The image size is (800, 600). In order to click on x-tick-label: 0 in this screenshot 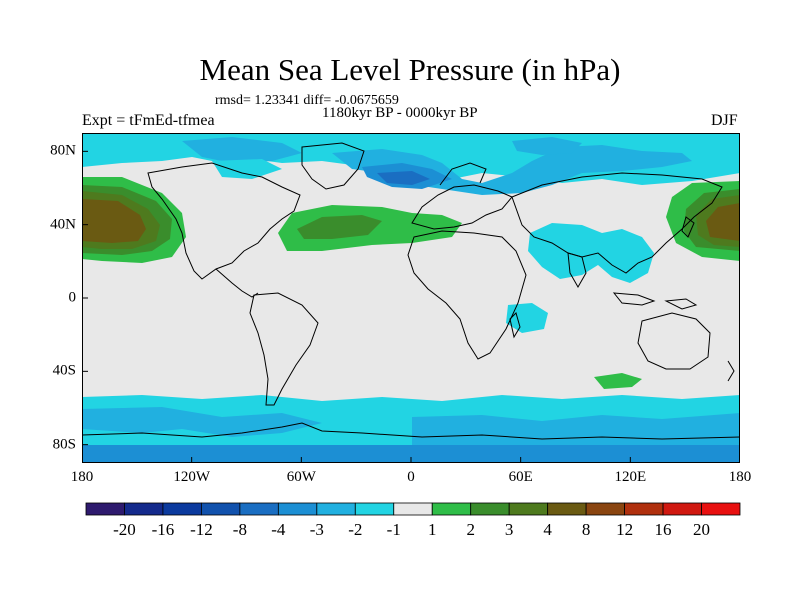, I will do `click(411, 477)`.